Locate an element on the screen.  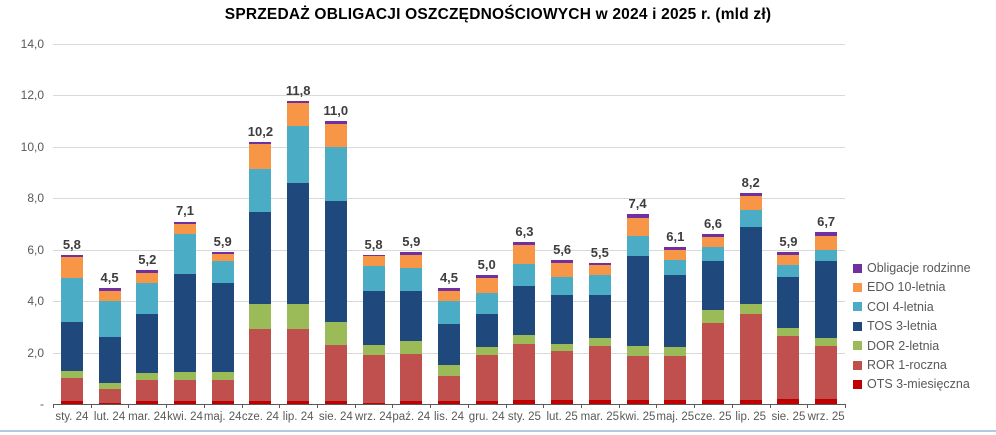
bar-total-label: 7,1 is located at coordinates (185, 211).